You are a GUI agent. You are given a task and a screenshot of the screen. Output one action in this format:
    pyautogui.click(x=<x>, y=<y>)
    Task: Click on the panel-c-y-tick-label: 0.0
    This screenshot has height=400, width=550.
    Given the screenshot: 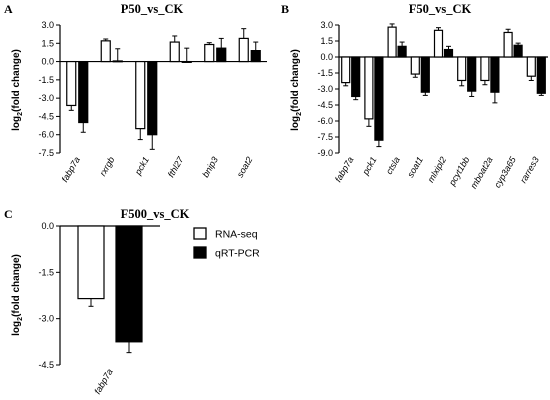 What is the action you would take?
    pyautogui.click(x=47, y=226)
    